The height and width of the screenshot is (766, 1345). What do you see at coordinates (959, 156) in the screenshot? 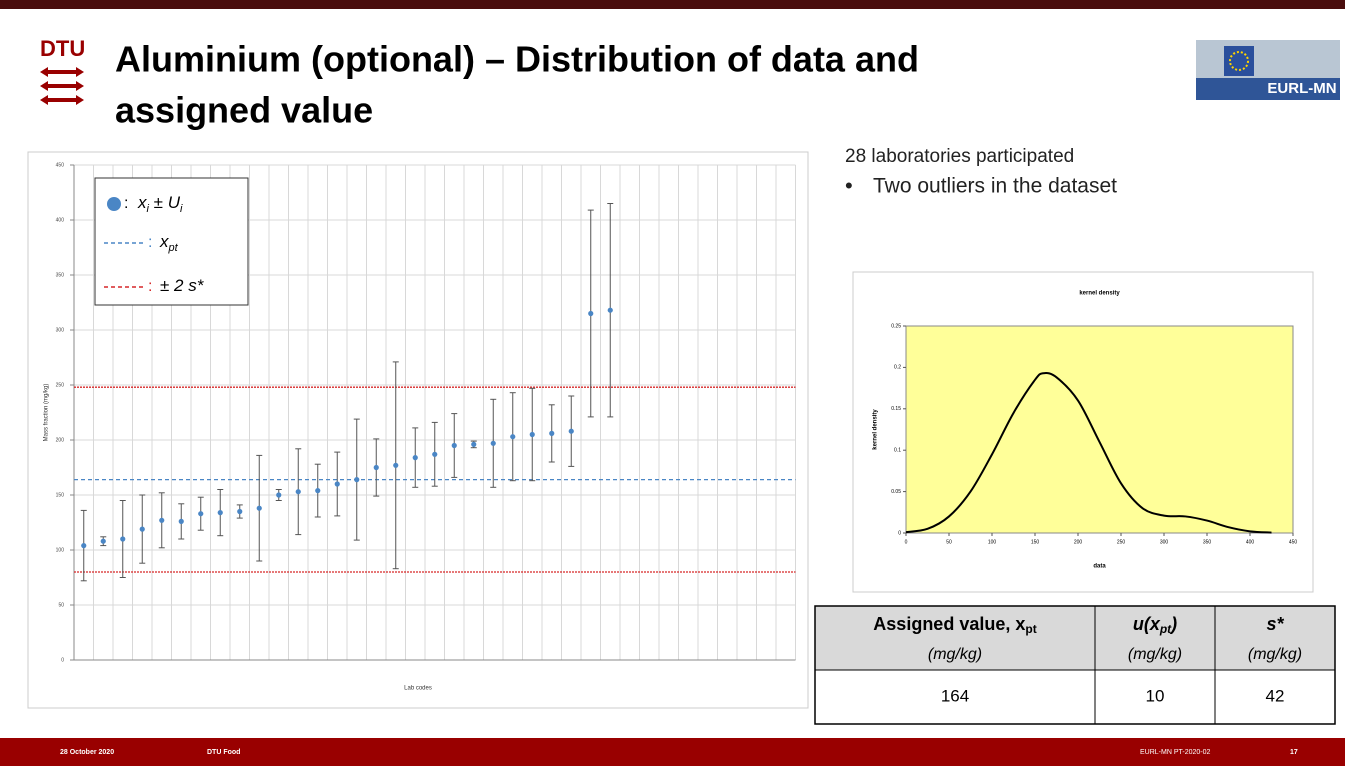
I see `note: 28 laboratories participated` at bounding box center [959, 156].